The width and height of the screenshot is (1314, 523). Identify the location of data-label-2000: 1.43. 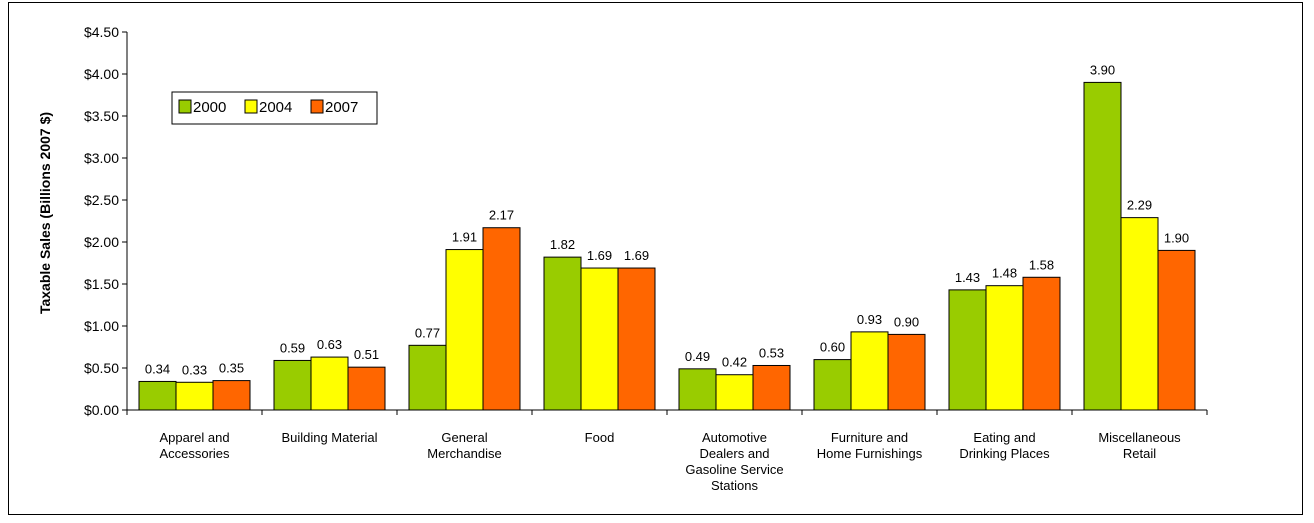
(967, 277).